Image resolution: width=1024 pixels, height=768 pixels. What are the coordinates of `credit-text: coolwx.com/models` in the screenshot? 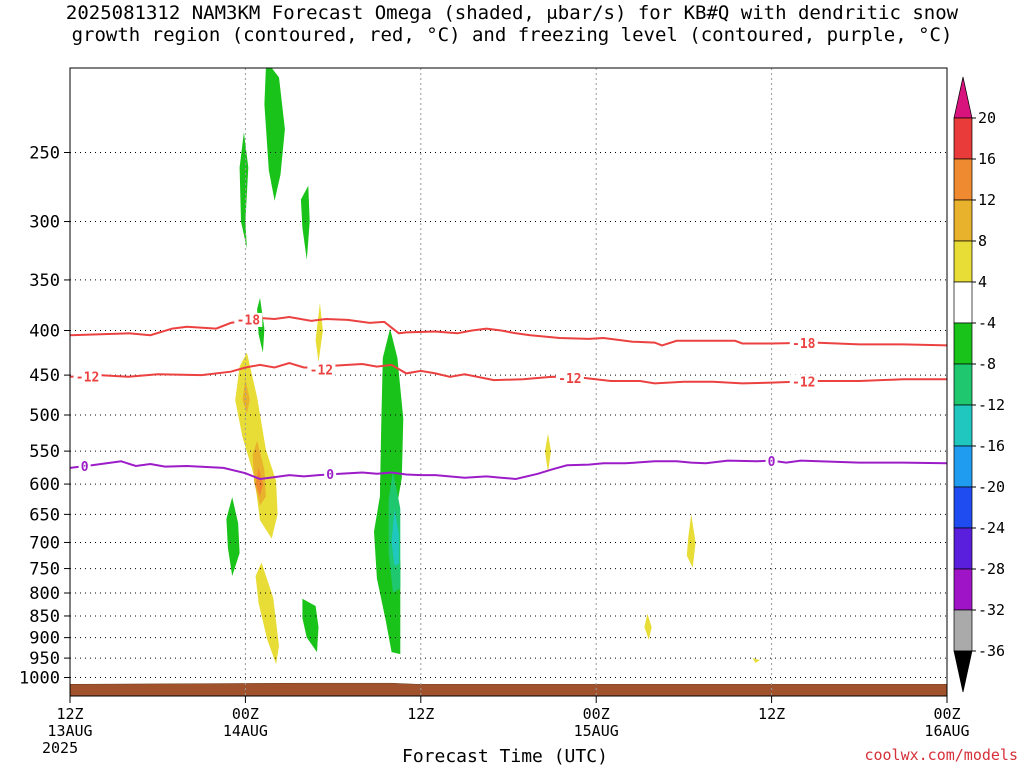 It's located at (941, 755).